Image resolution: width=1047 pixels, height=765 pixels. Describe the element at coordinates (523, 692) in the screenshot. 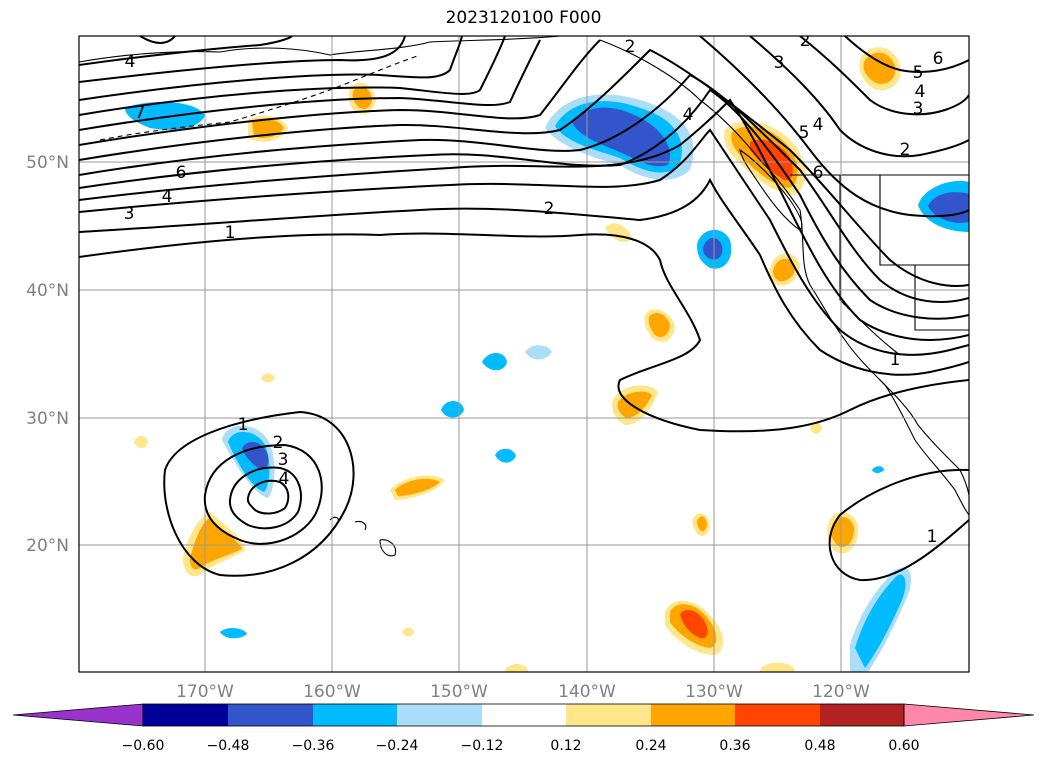

I see `longitude-labels: 170°W 160°W 150°W 140°W 130°W 120°W` at that location.